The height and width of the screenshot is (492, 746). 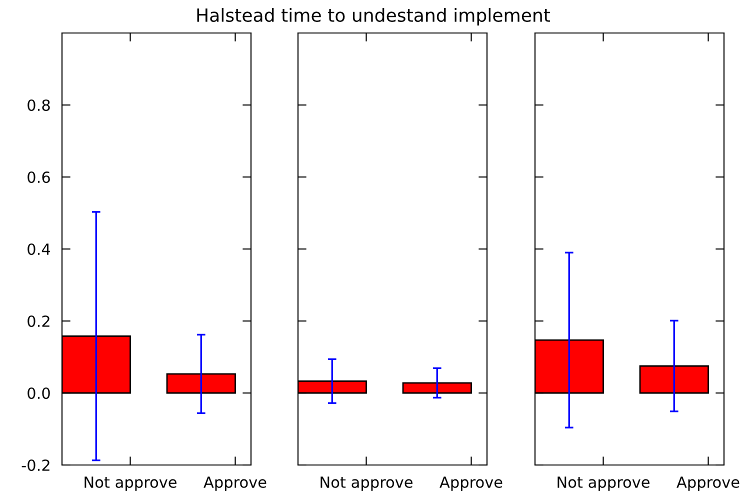 I want to click on y-tick-label: 0.2, so click(x=39, y=321).